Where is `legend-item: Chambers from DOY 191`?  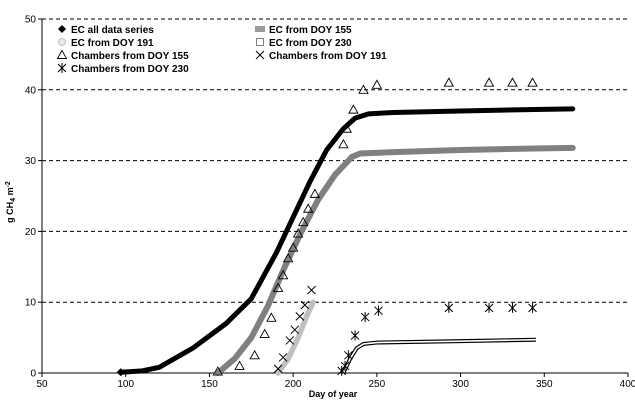
legend-item: Chambers from DOY 191 is located at coordinates (321, 56).